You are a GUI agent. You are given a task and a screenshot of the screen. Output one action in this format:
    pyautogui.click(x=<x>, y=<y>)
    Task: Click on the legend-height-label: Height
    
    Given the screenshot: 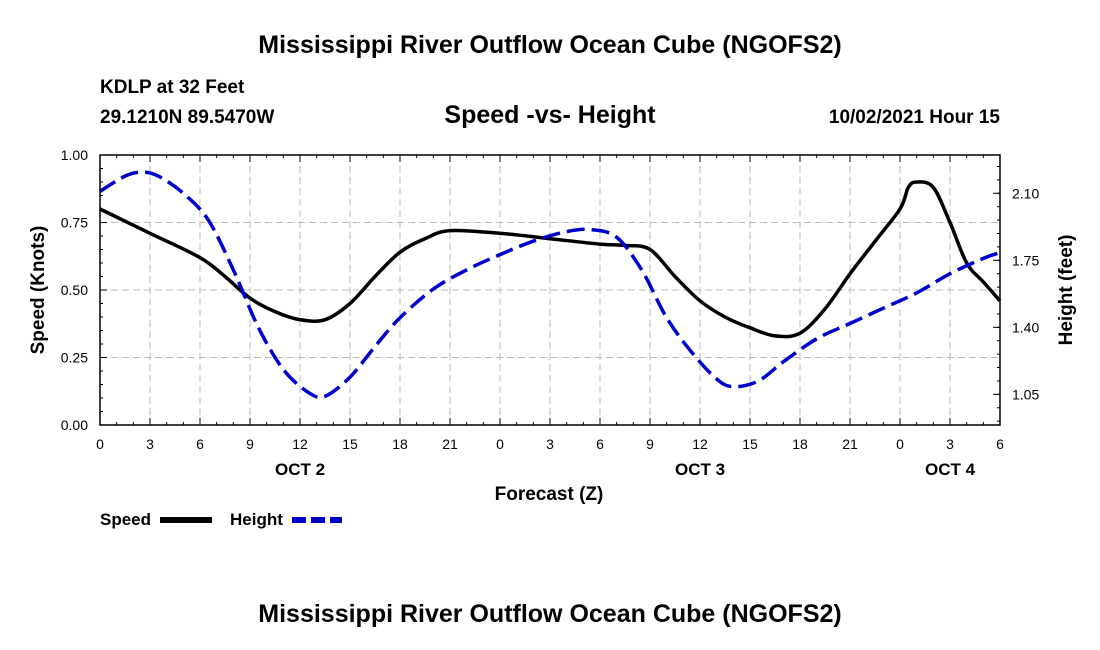 What is the action you would take?
    pyautogui.click(x=256, y=519)
    